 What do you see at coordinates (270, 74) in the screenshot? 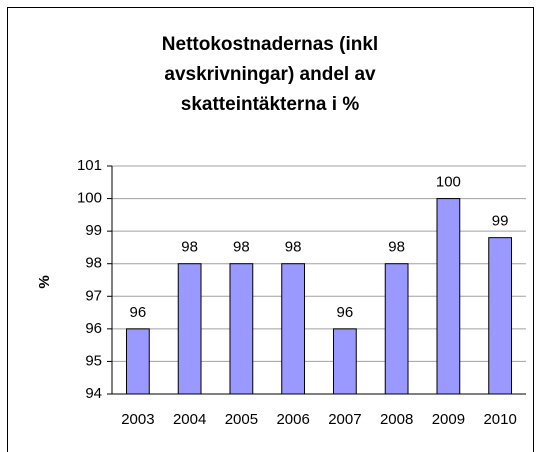
I see `chart-title: avskrivningar) andel av` at bounding box center [270, 74].